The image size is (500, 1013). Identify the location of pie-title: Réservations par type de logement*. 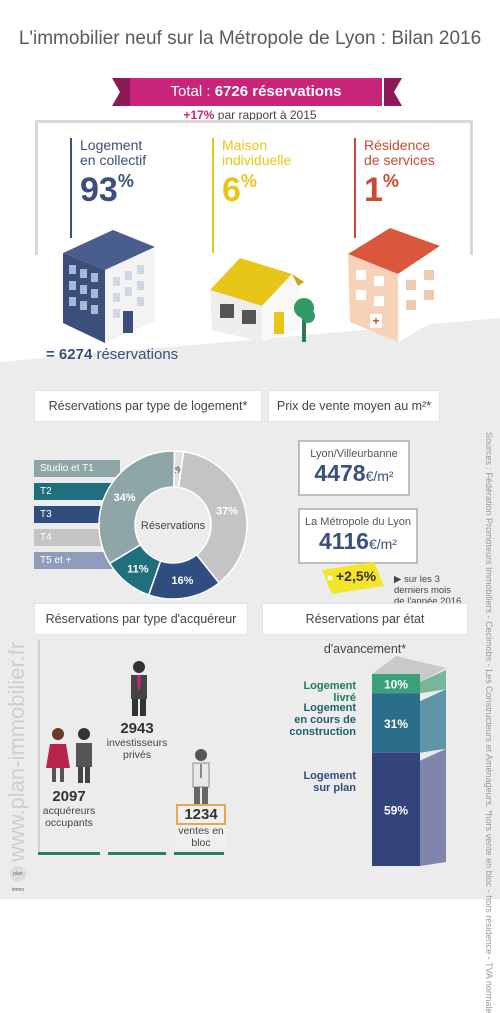
(148, 406).